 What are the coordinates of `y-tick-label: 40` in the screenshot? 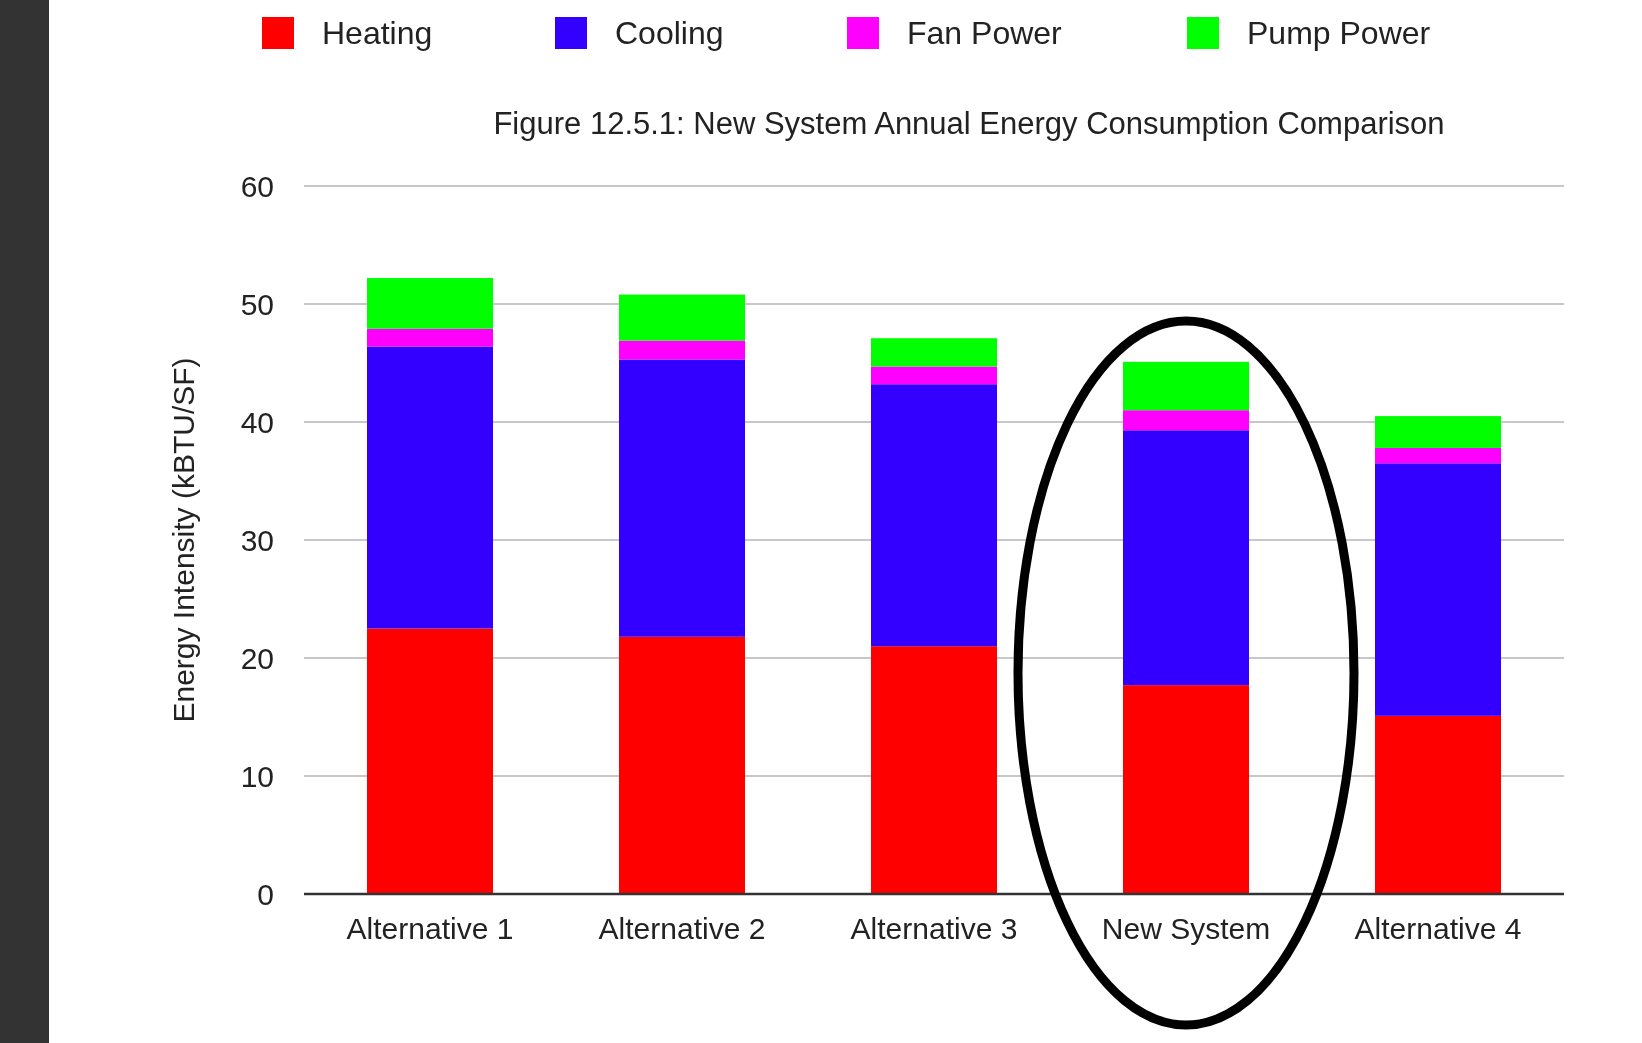 It's located at (257, 422).